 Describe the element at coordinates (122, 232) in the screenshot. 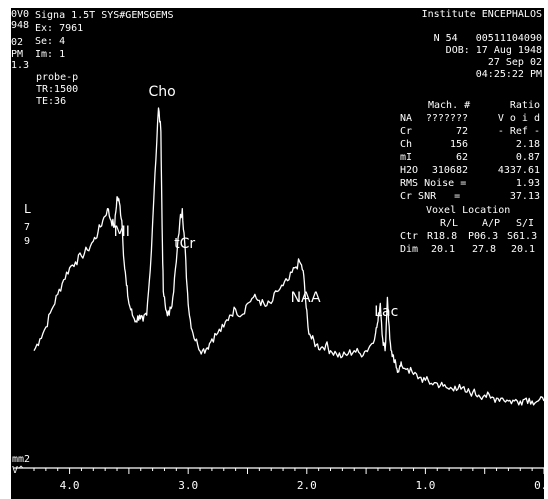

I see `peak-label-mi: MI` at that location.